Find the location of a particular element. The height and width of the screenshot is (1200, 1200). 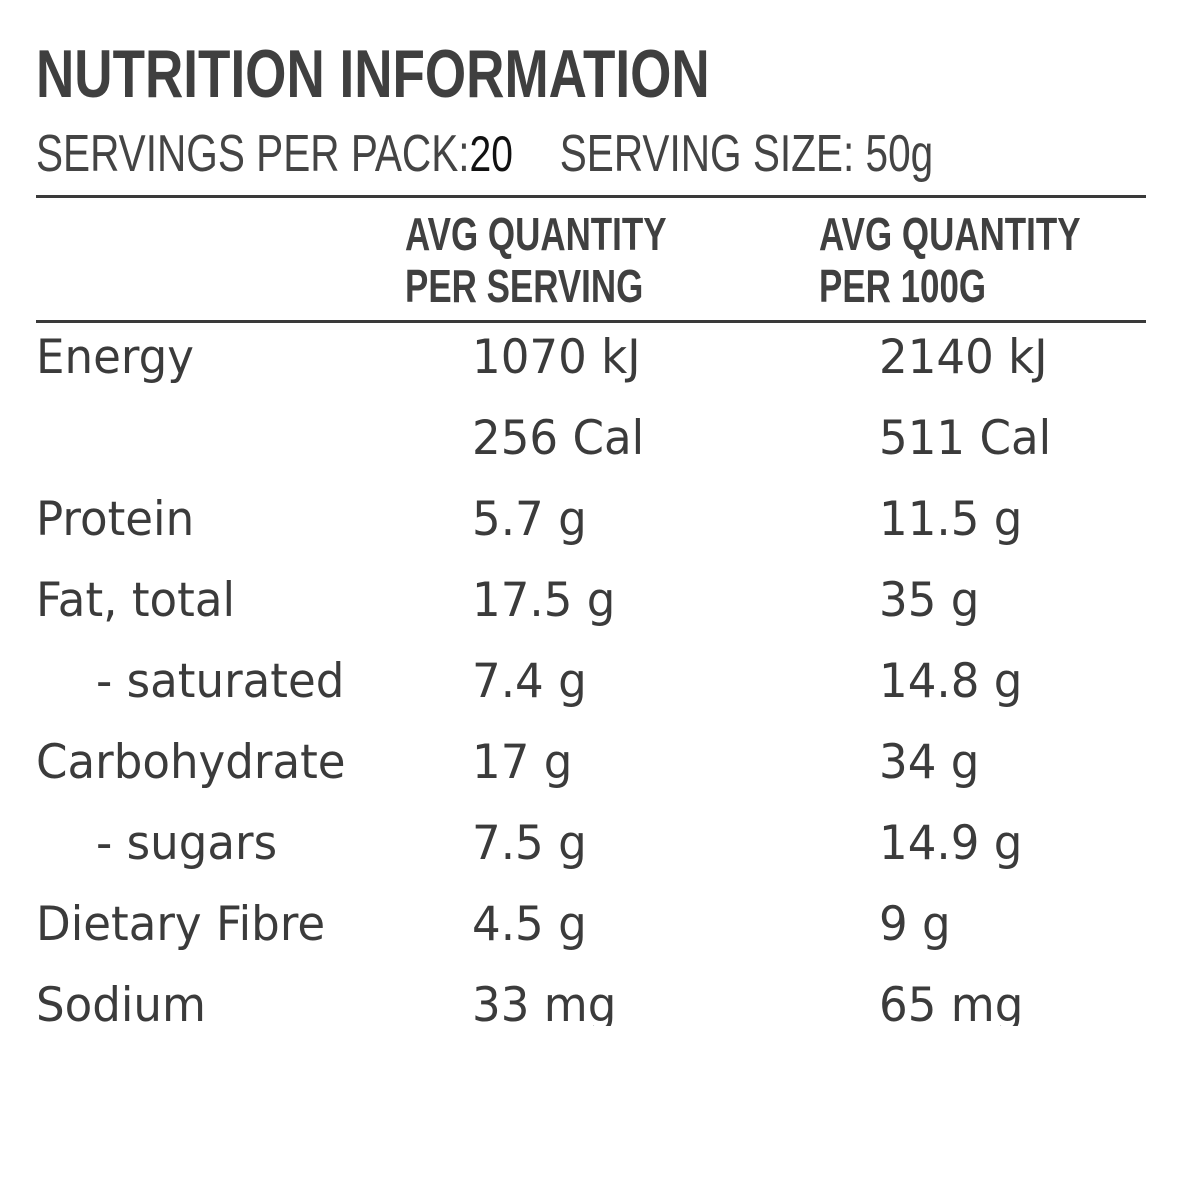

per-100g-value: 65 mg is located at coordinates (951, 1002).